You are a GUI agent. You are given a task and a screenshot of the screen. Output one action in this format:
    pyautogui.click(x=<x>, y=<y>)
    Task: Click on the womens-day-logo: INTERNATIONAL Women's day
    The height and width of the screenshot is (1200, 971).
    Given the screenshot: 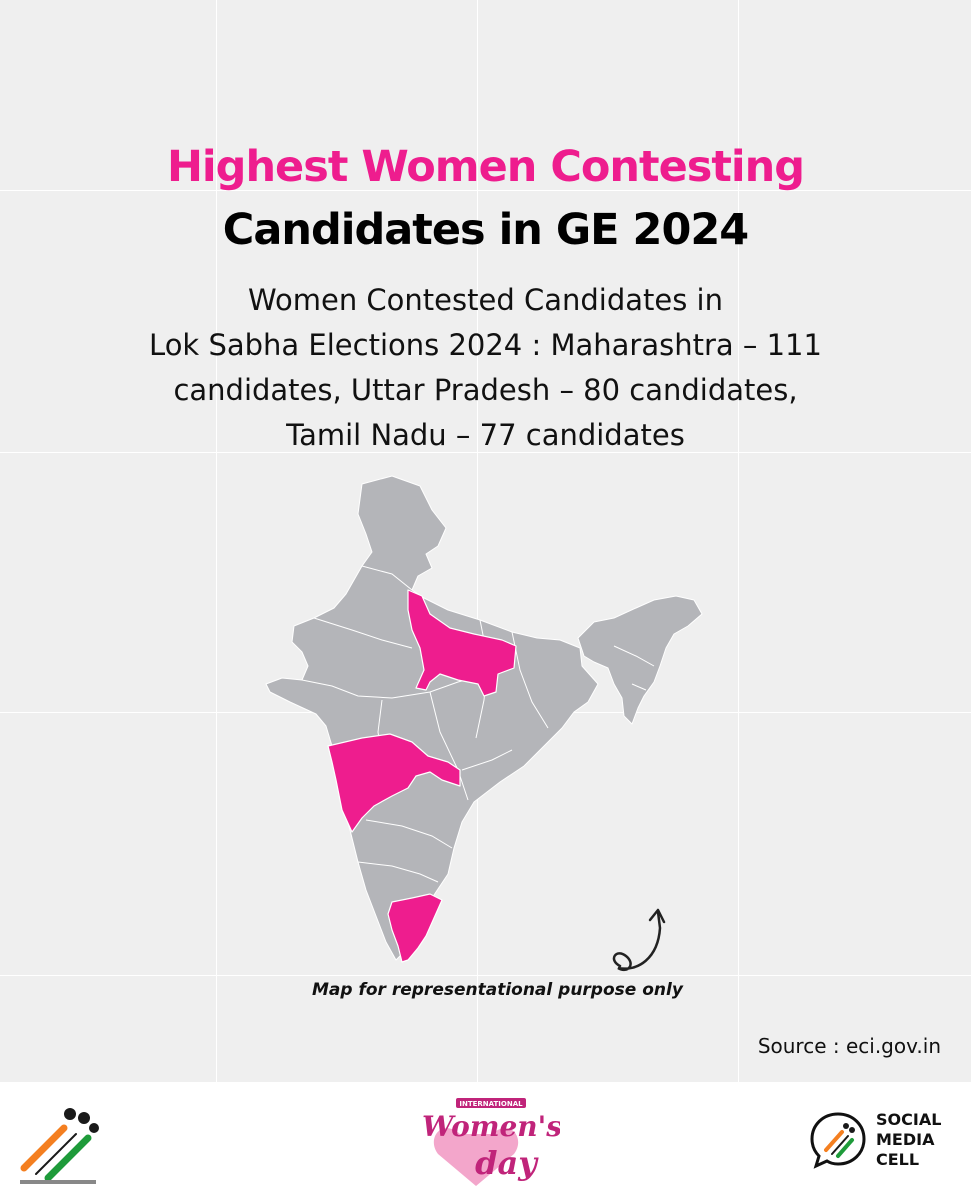 What is the action you would take?
    pyautogui.click(x=491, y=1142)
    